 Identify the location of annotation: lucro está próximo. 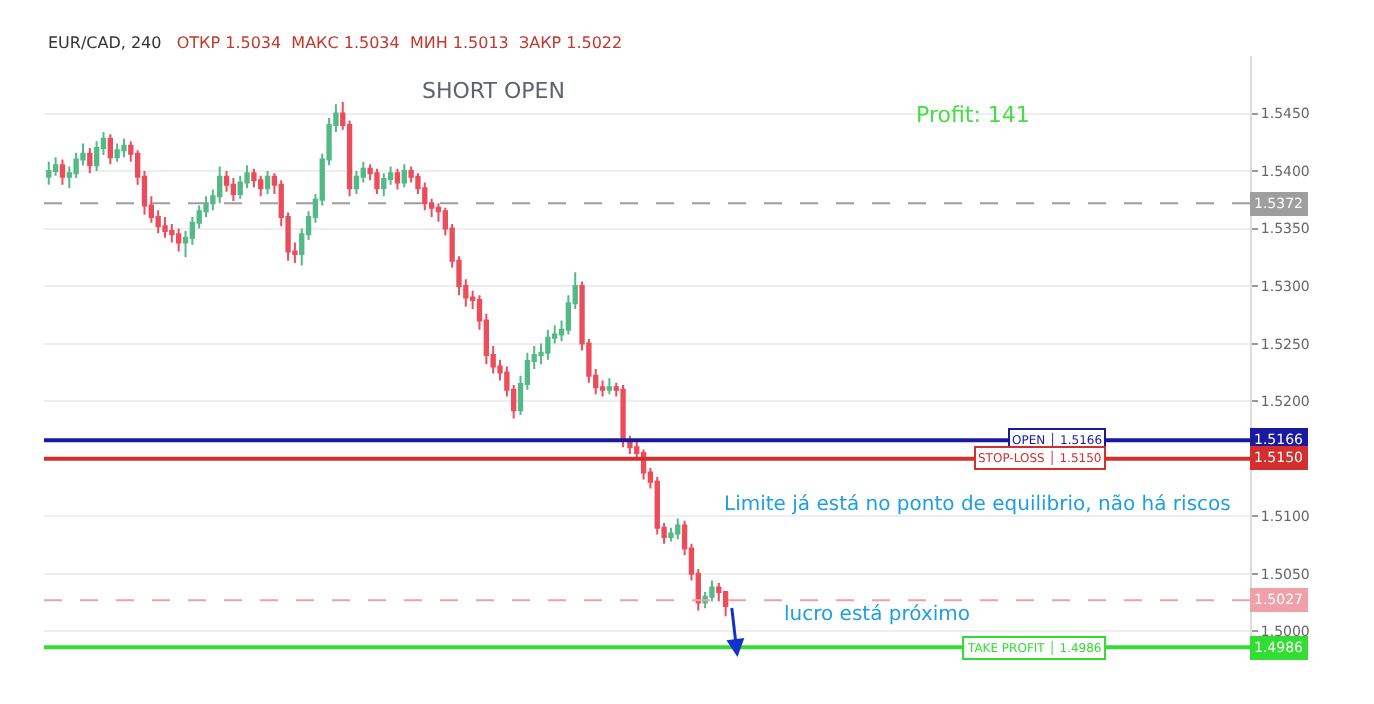
(877, 615).